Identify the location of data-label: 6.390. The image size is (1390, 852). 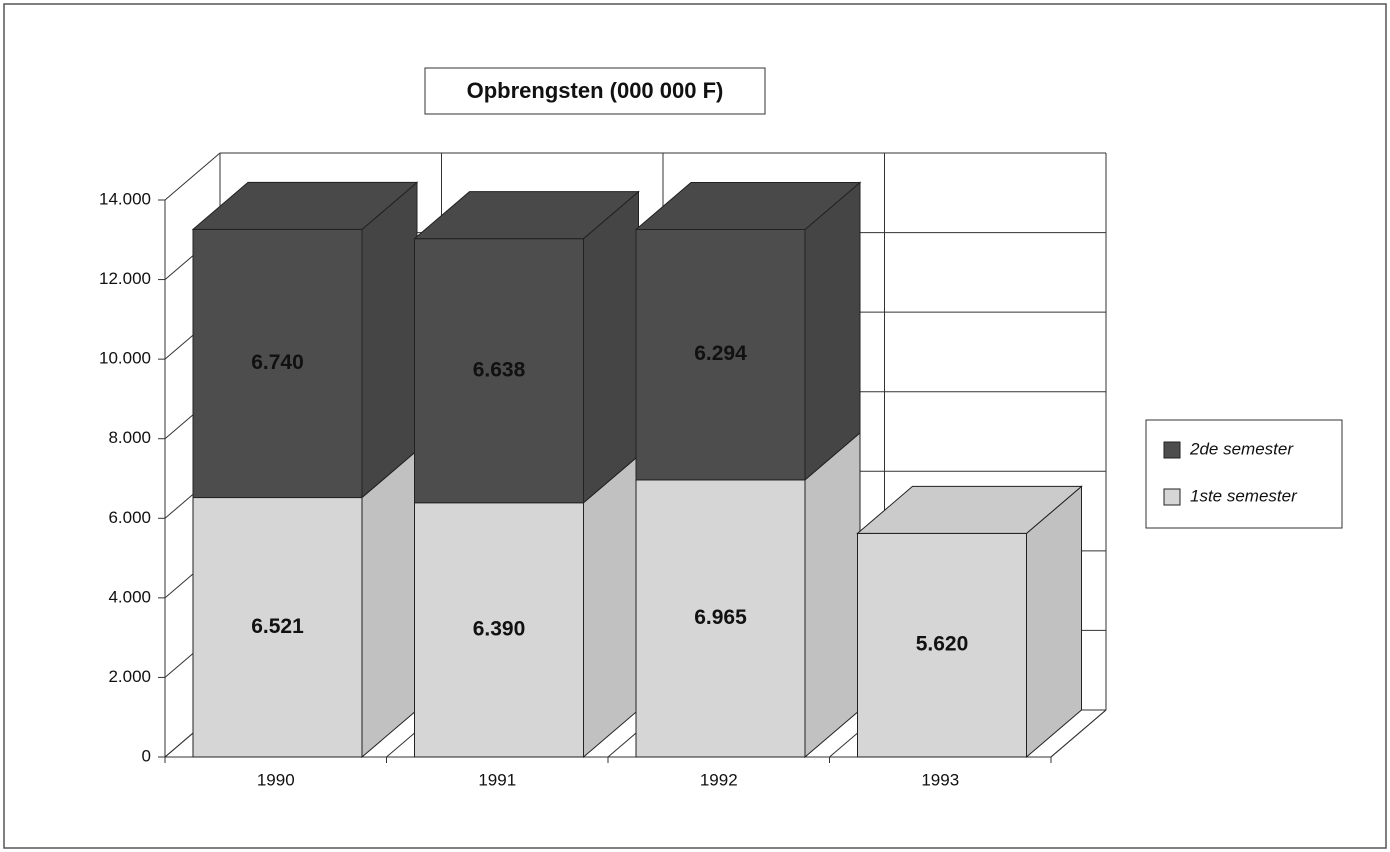
(499, 628).